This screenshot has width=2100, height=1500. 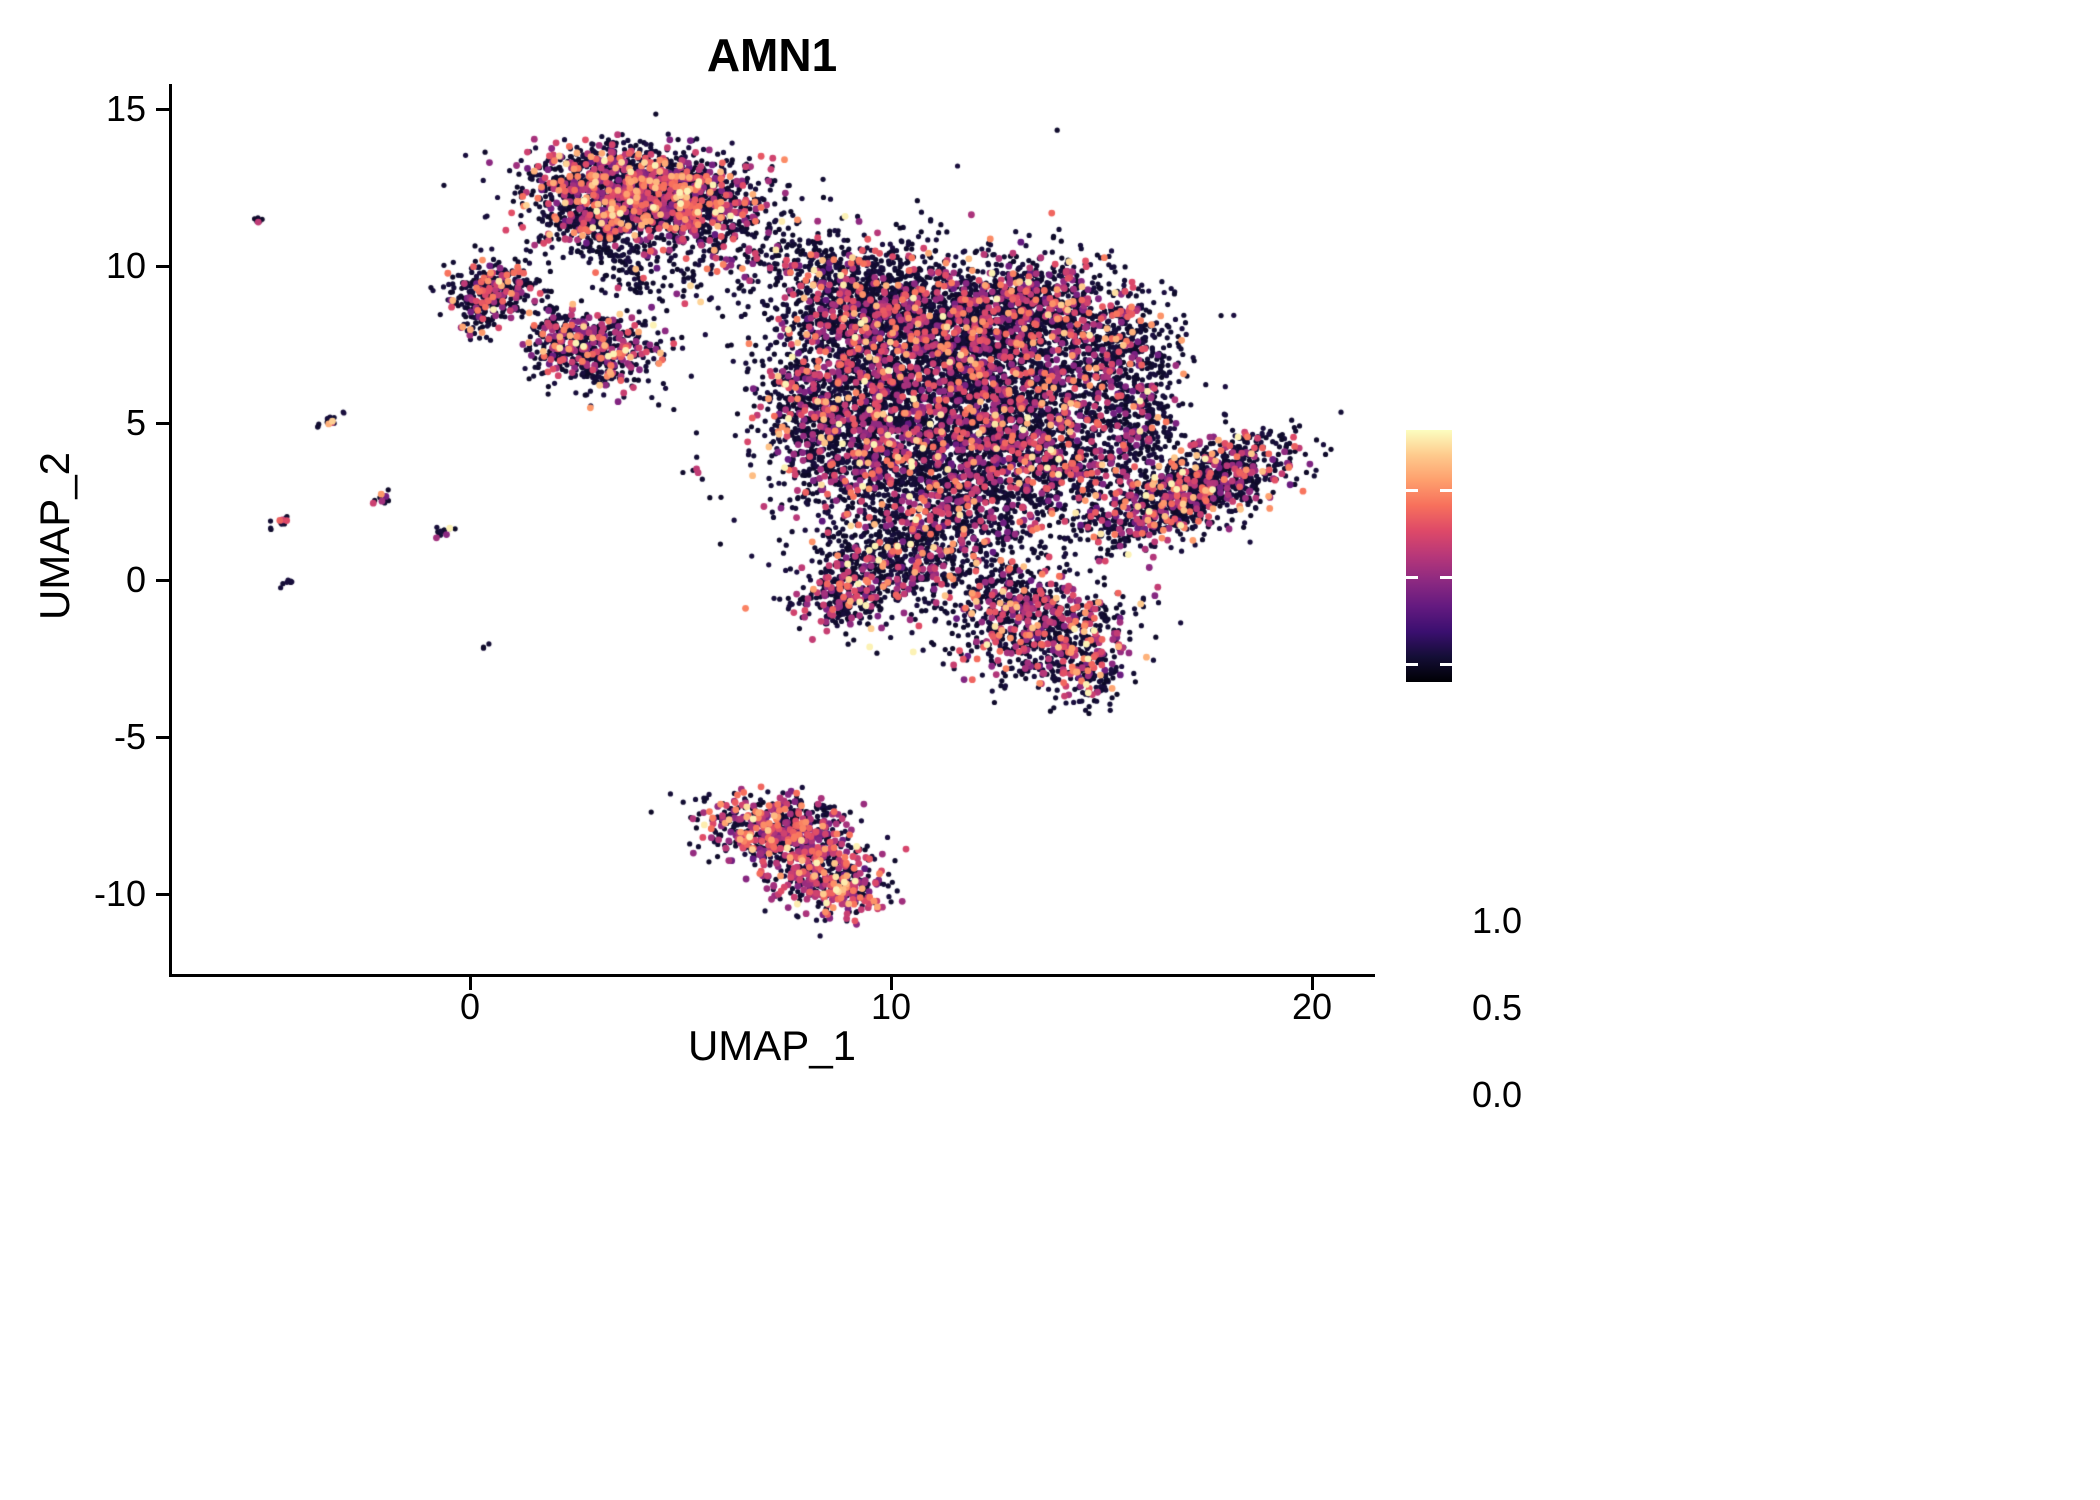 I want to click on y-tick-label: 5, so click(x=135, y=422).